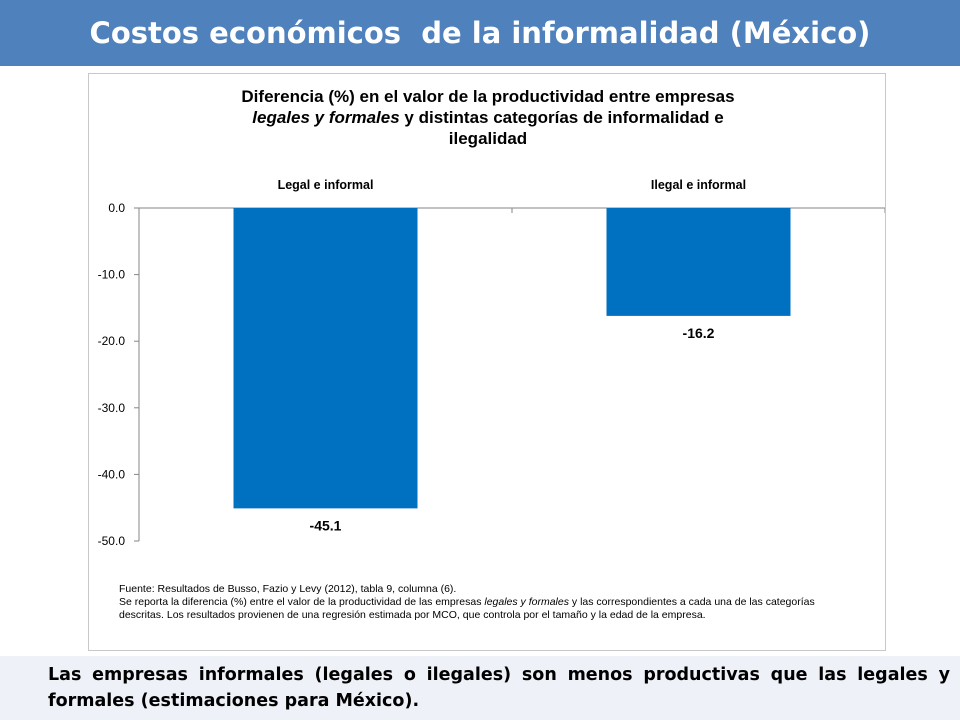 The image size is (960, 720). Describe the element at coordinates (698, 185) in the screenshot. I see `category-label: Ilegal e informal` at that location.